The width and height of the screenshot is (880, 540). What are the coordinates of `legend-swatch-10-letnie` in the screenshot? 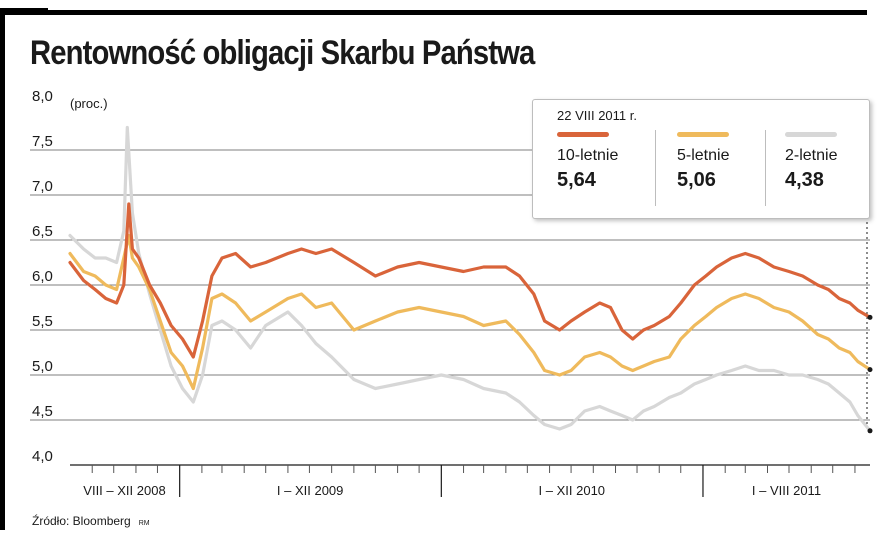 It's located at (583, 134).